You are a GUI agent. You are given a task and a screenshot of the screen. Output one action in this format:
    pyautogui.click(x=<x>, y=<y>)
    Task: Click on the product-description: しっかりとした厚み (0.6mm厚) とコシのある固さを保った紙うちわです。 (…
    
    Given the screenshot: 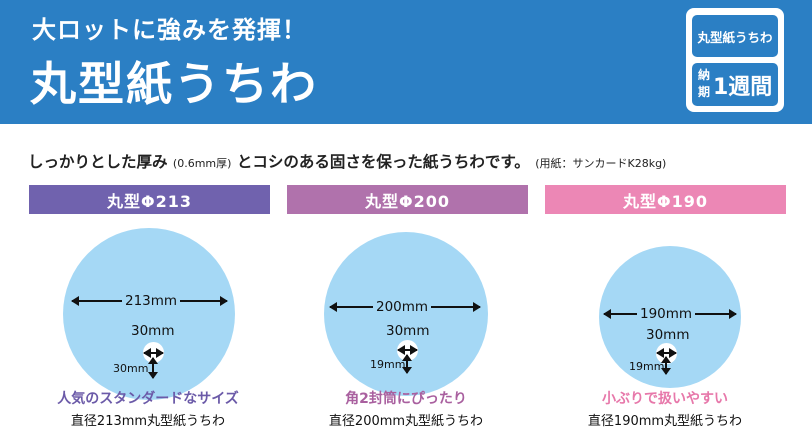 What is the action you would take?
    pyautogui.click(x=347, y=161)
    